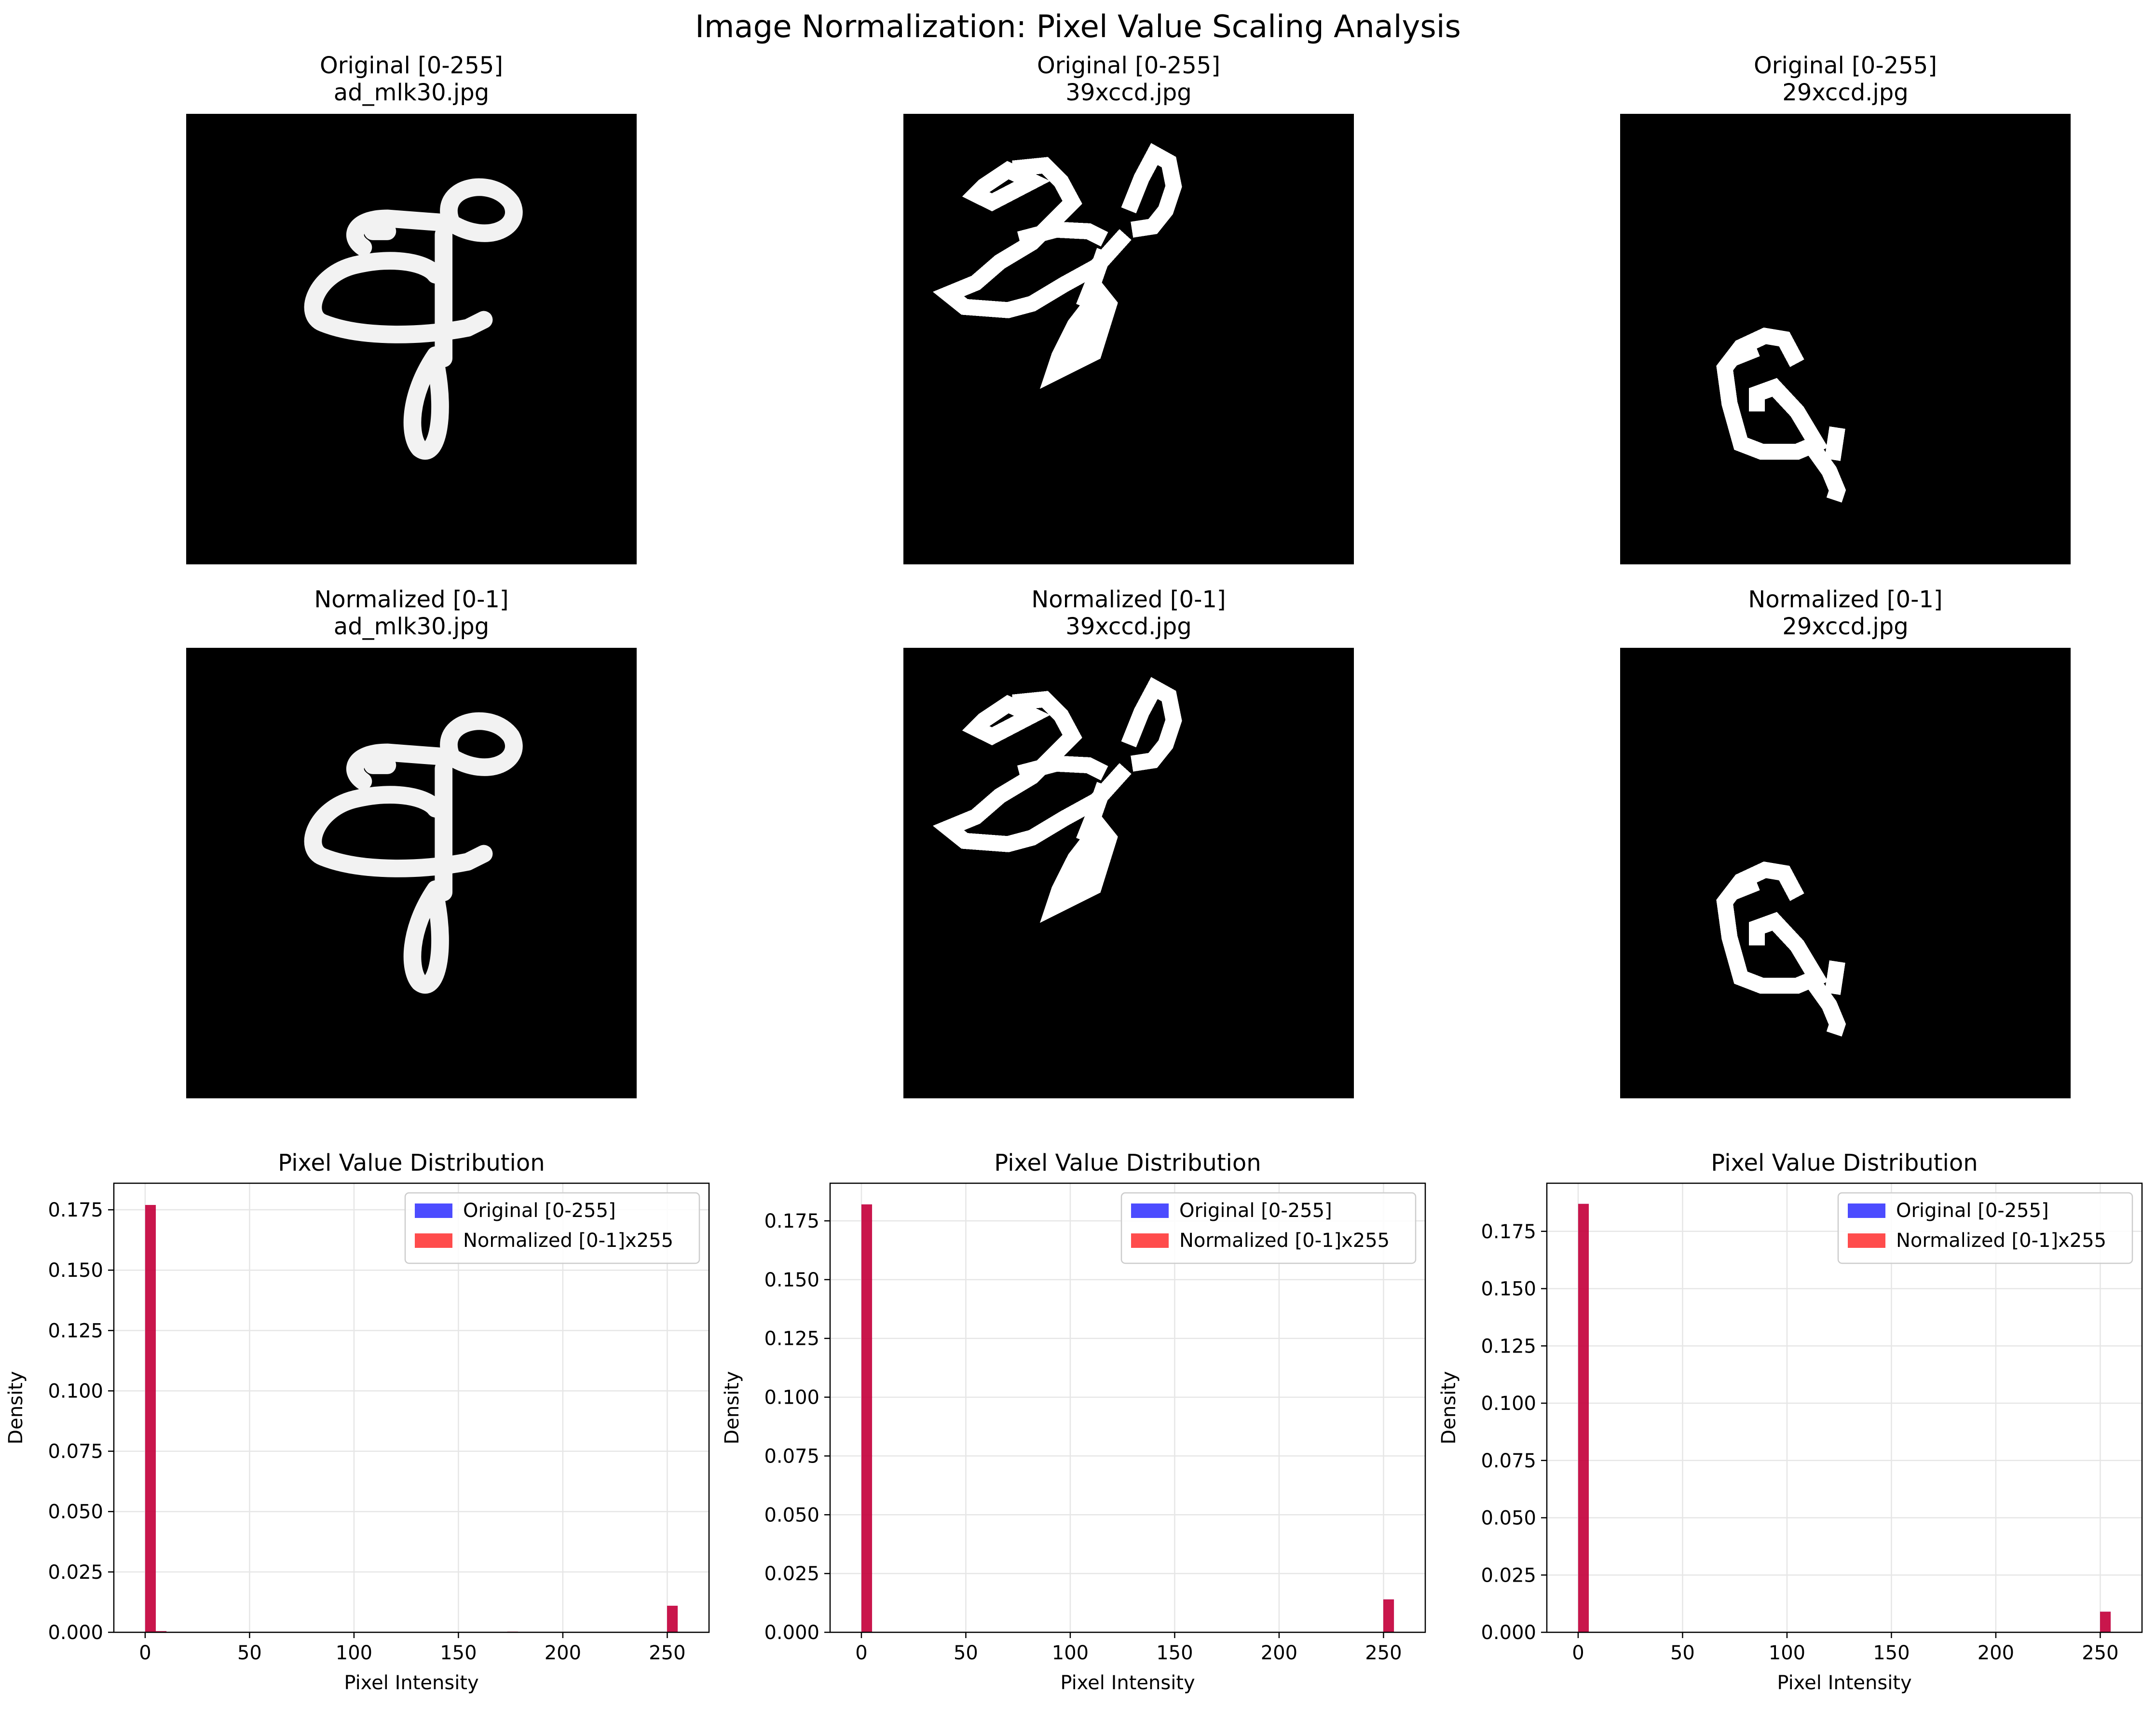 The image size is (2156, 1709). I want to click on panel-title-original-1: Original [0-255] ad_mlk30.jpg, so click(411, 79).